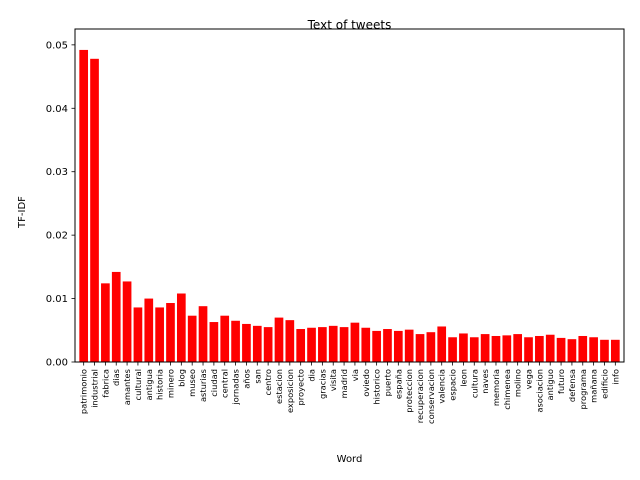 The width and height of the screenshot is (640, 480). Describe the element at coordinates (604, 384) in the screenshot. I see `x-tick-label-48: edificio` at that location.